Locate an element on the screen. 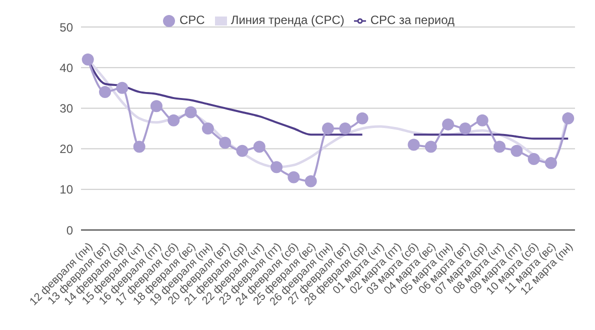 Image resolution: width=595 pixels, height=330 pixels. legend-label: CPC is located at coordinates (192, 20).